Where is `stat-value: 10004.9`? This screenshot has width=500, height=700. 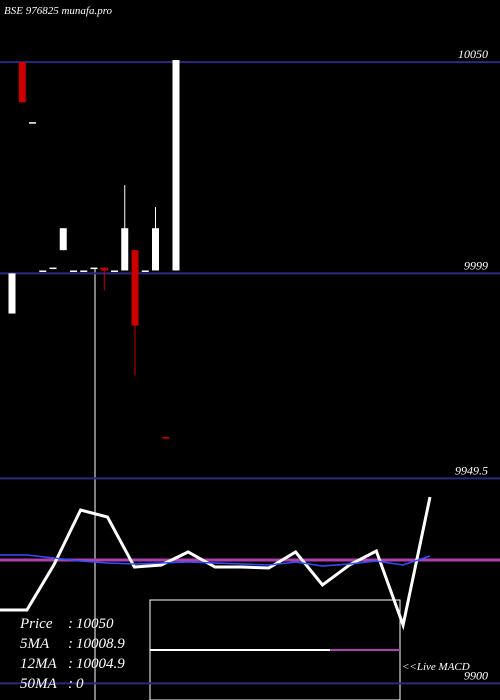
stat-value: 10004.9 is located at coordinates (100, 664).